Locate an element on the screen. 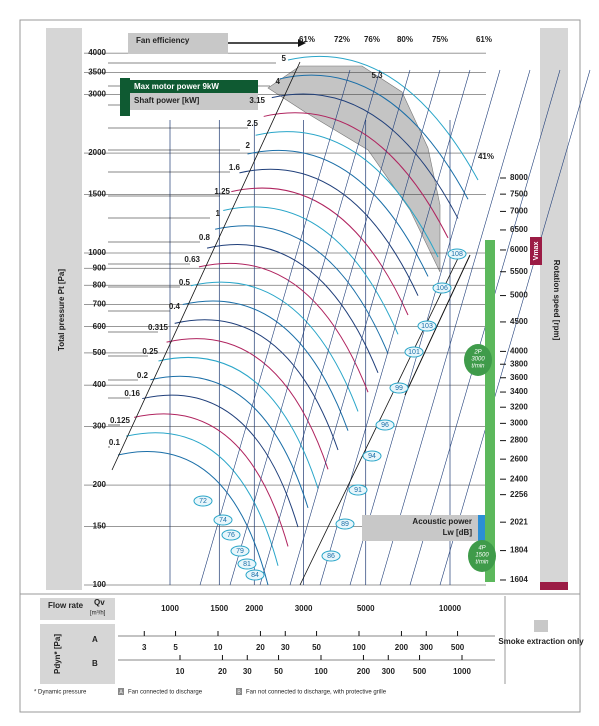 This screenshot has height=726, width=599. rpm-tick-label: 5500 is located at coordinates (519, 271).